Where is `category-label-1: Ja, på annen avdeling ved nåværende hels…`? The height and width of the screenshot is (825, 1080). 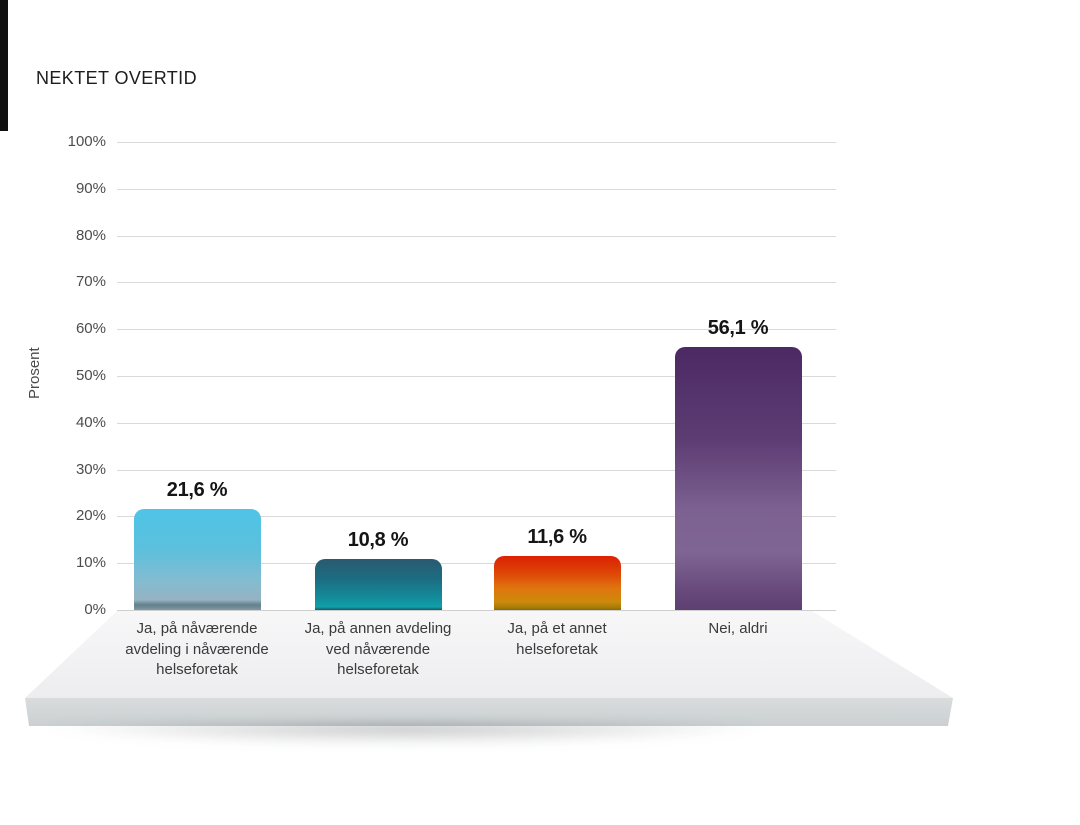
category-label-1: Ja, på annen avdeling ved nåværende hels… is located at coordinates (378, 649).